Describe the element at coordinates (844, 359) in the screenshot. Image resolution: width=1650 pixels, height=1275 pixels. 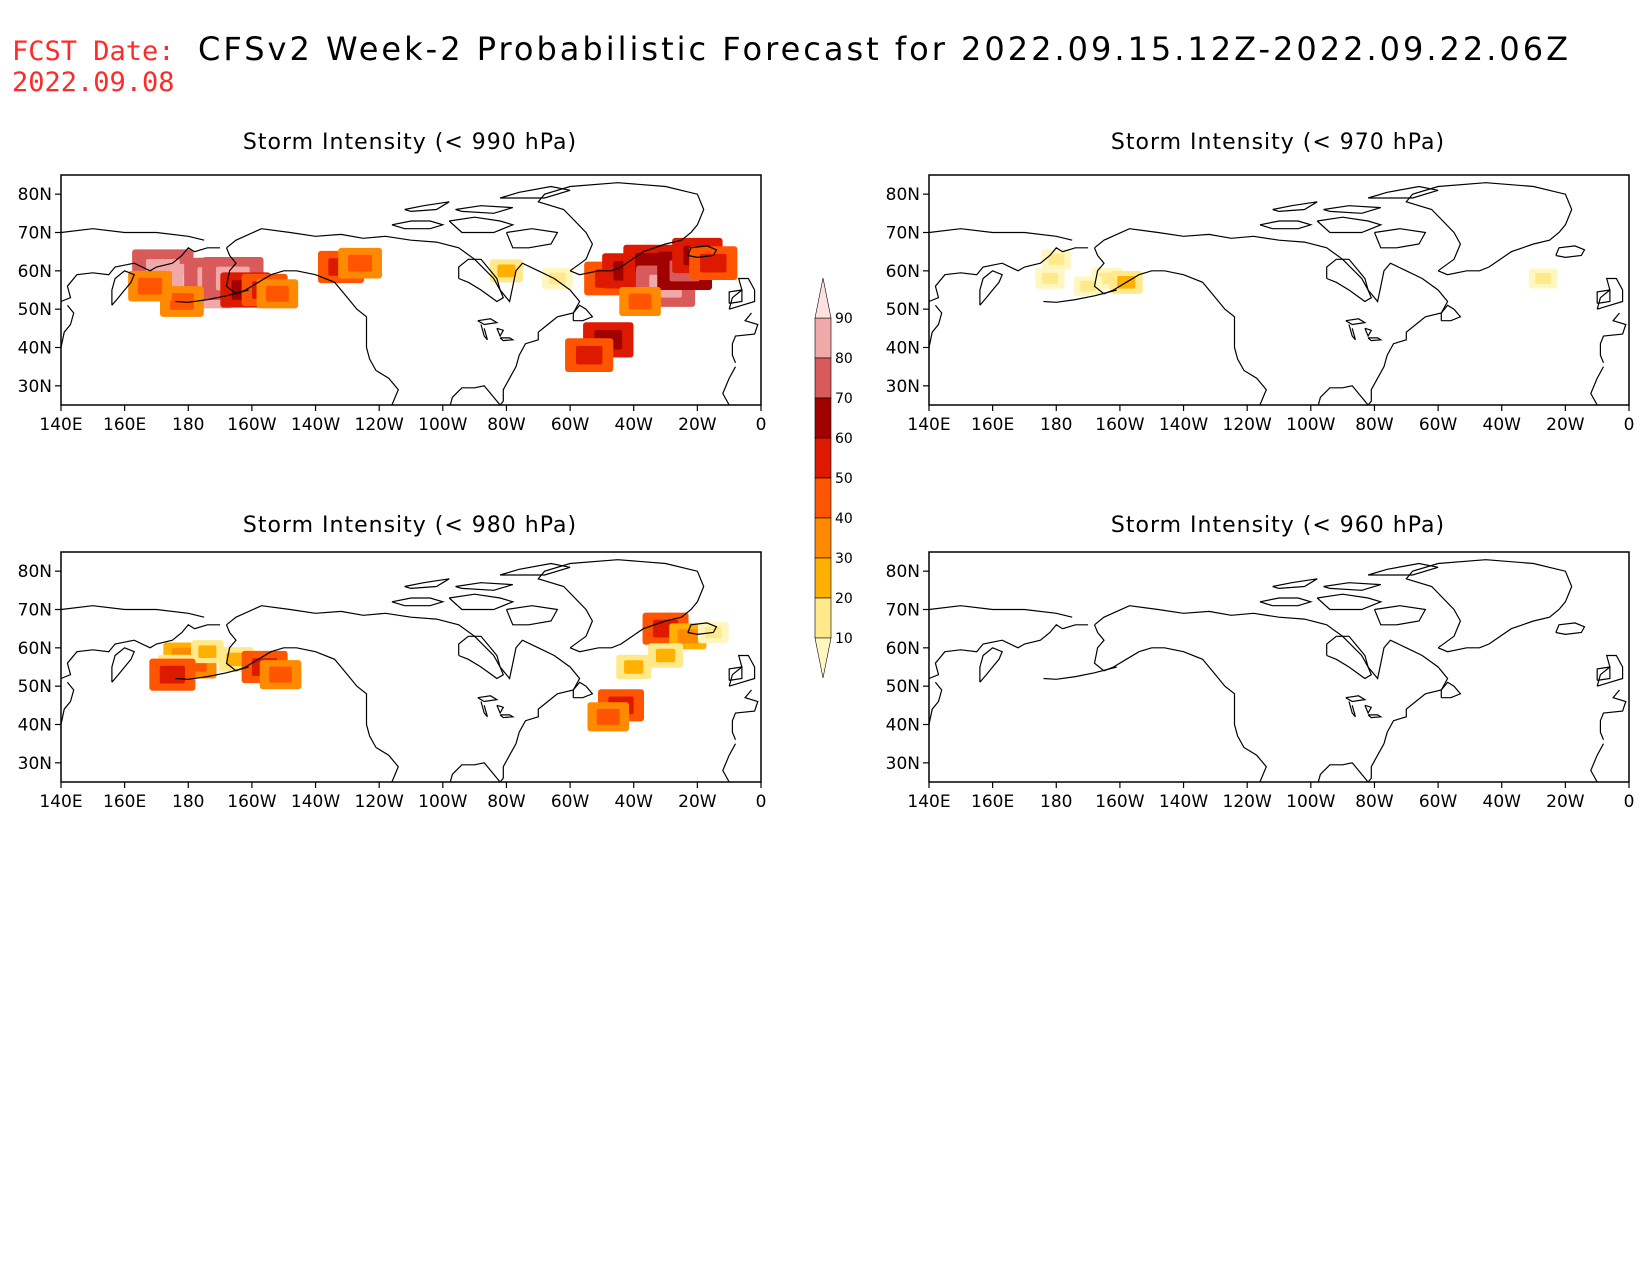
I see `colorbar-label: 80` at that location.